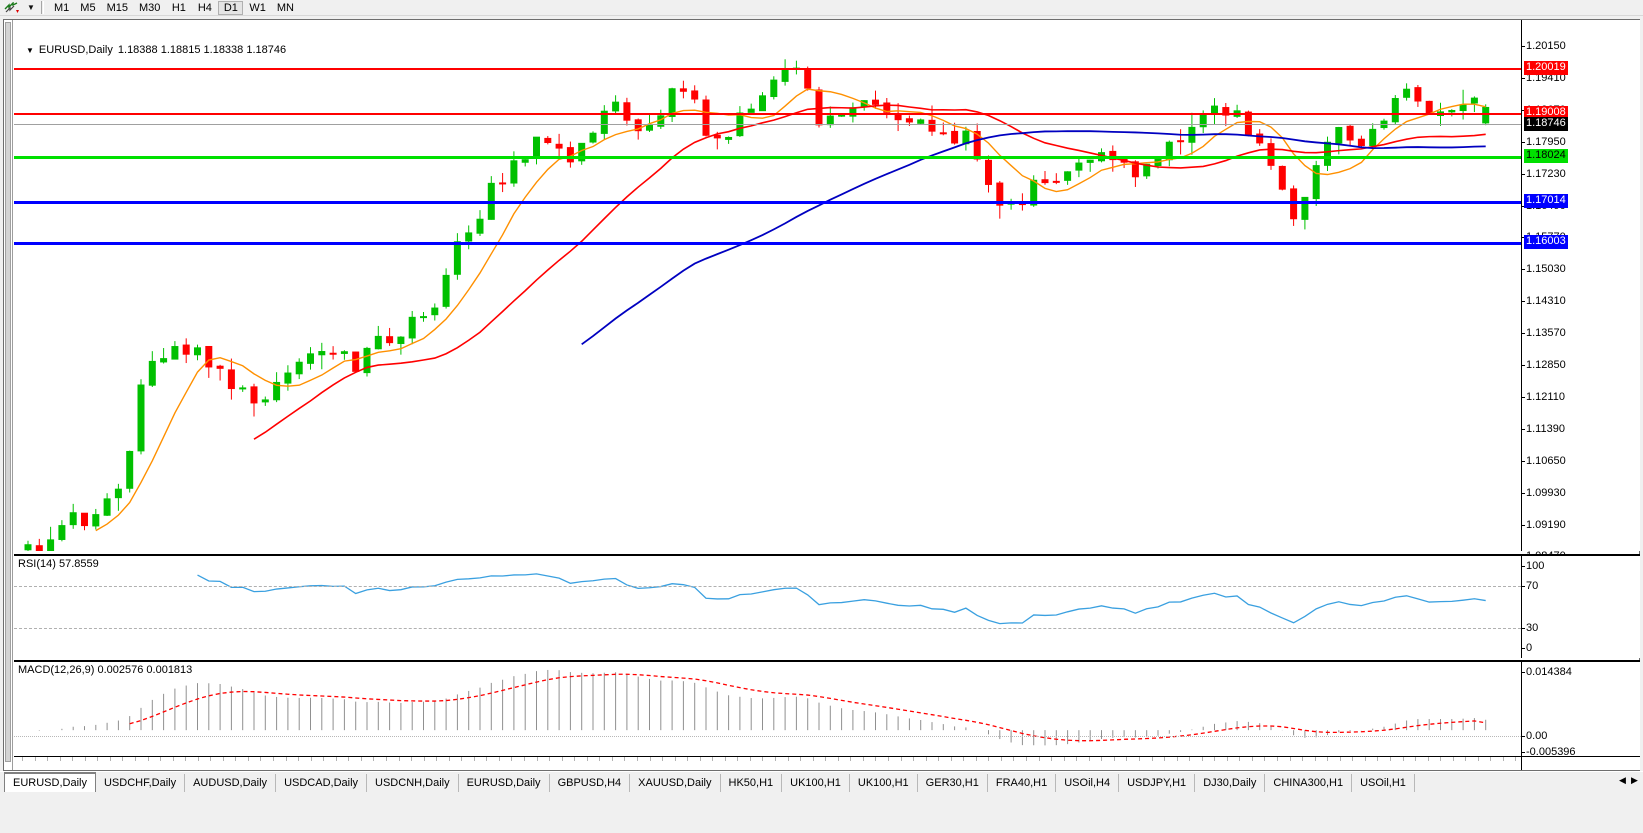 This screenshot has height=833, width=1643. I want to click on timeframe-toolbar: ▼ M1 M5 M15 M30 H1 H4 D1 W1 MN, so click(821, 8).